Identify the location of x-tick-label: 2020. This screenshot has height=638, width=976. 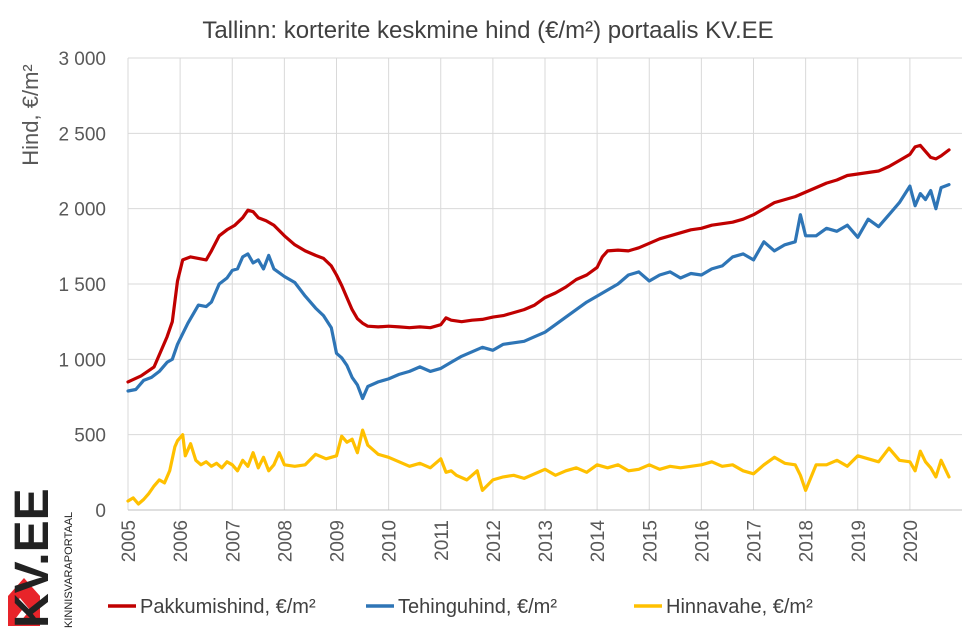
(911, 541).